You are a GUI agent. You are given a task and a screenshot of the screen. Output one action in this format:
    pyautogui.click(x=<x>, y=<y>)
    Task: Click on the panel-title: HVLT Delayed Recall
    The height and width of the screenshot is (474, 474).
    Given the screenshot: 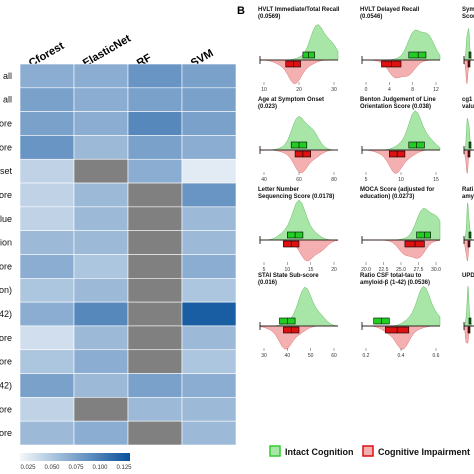 What is the action you would take?
    pyautogui.click(x=390, y=10)
    